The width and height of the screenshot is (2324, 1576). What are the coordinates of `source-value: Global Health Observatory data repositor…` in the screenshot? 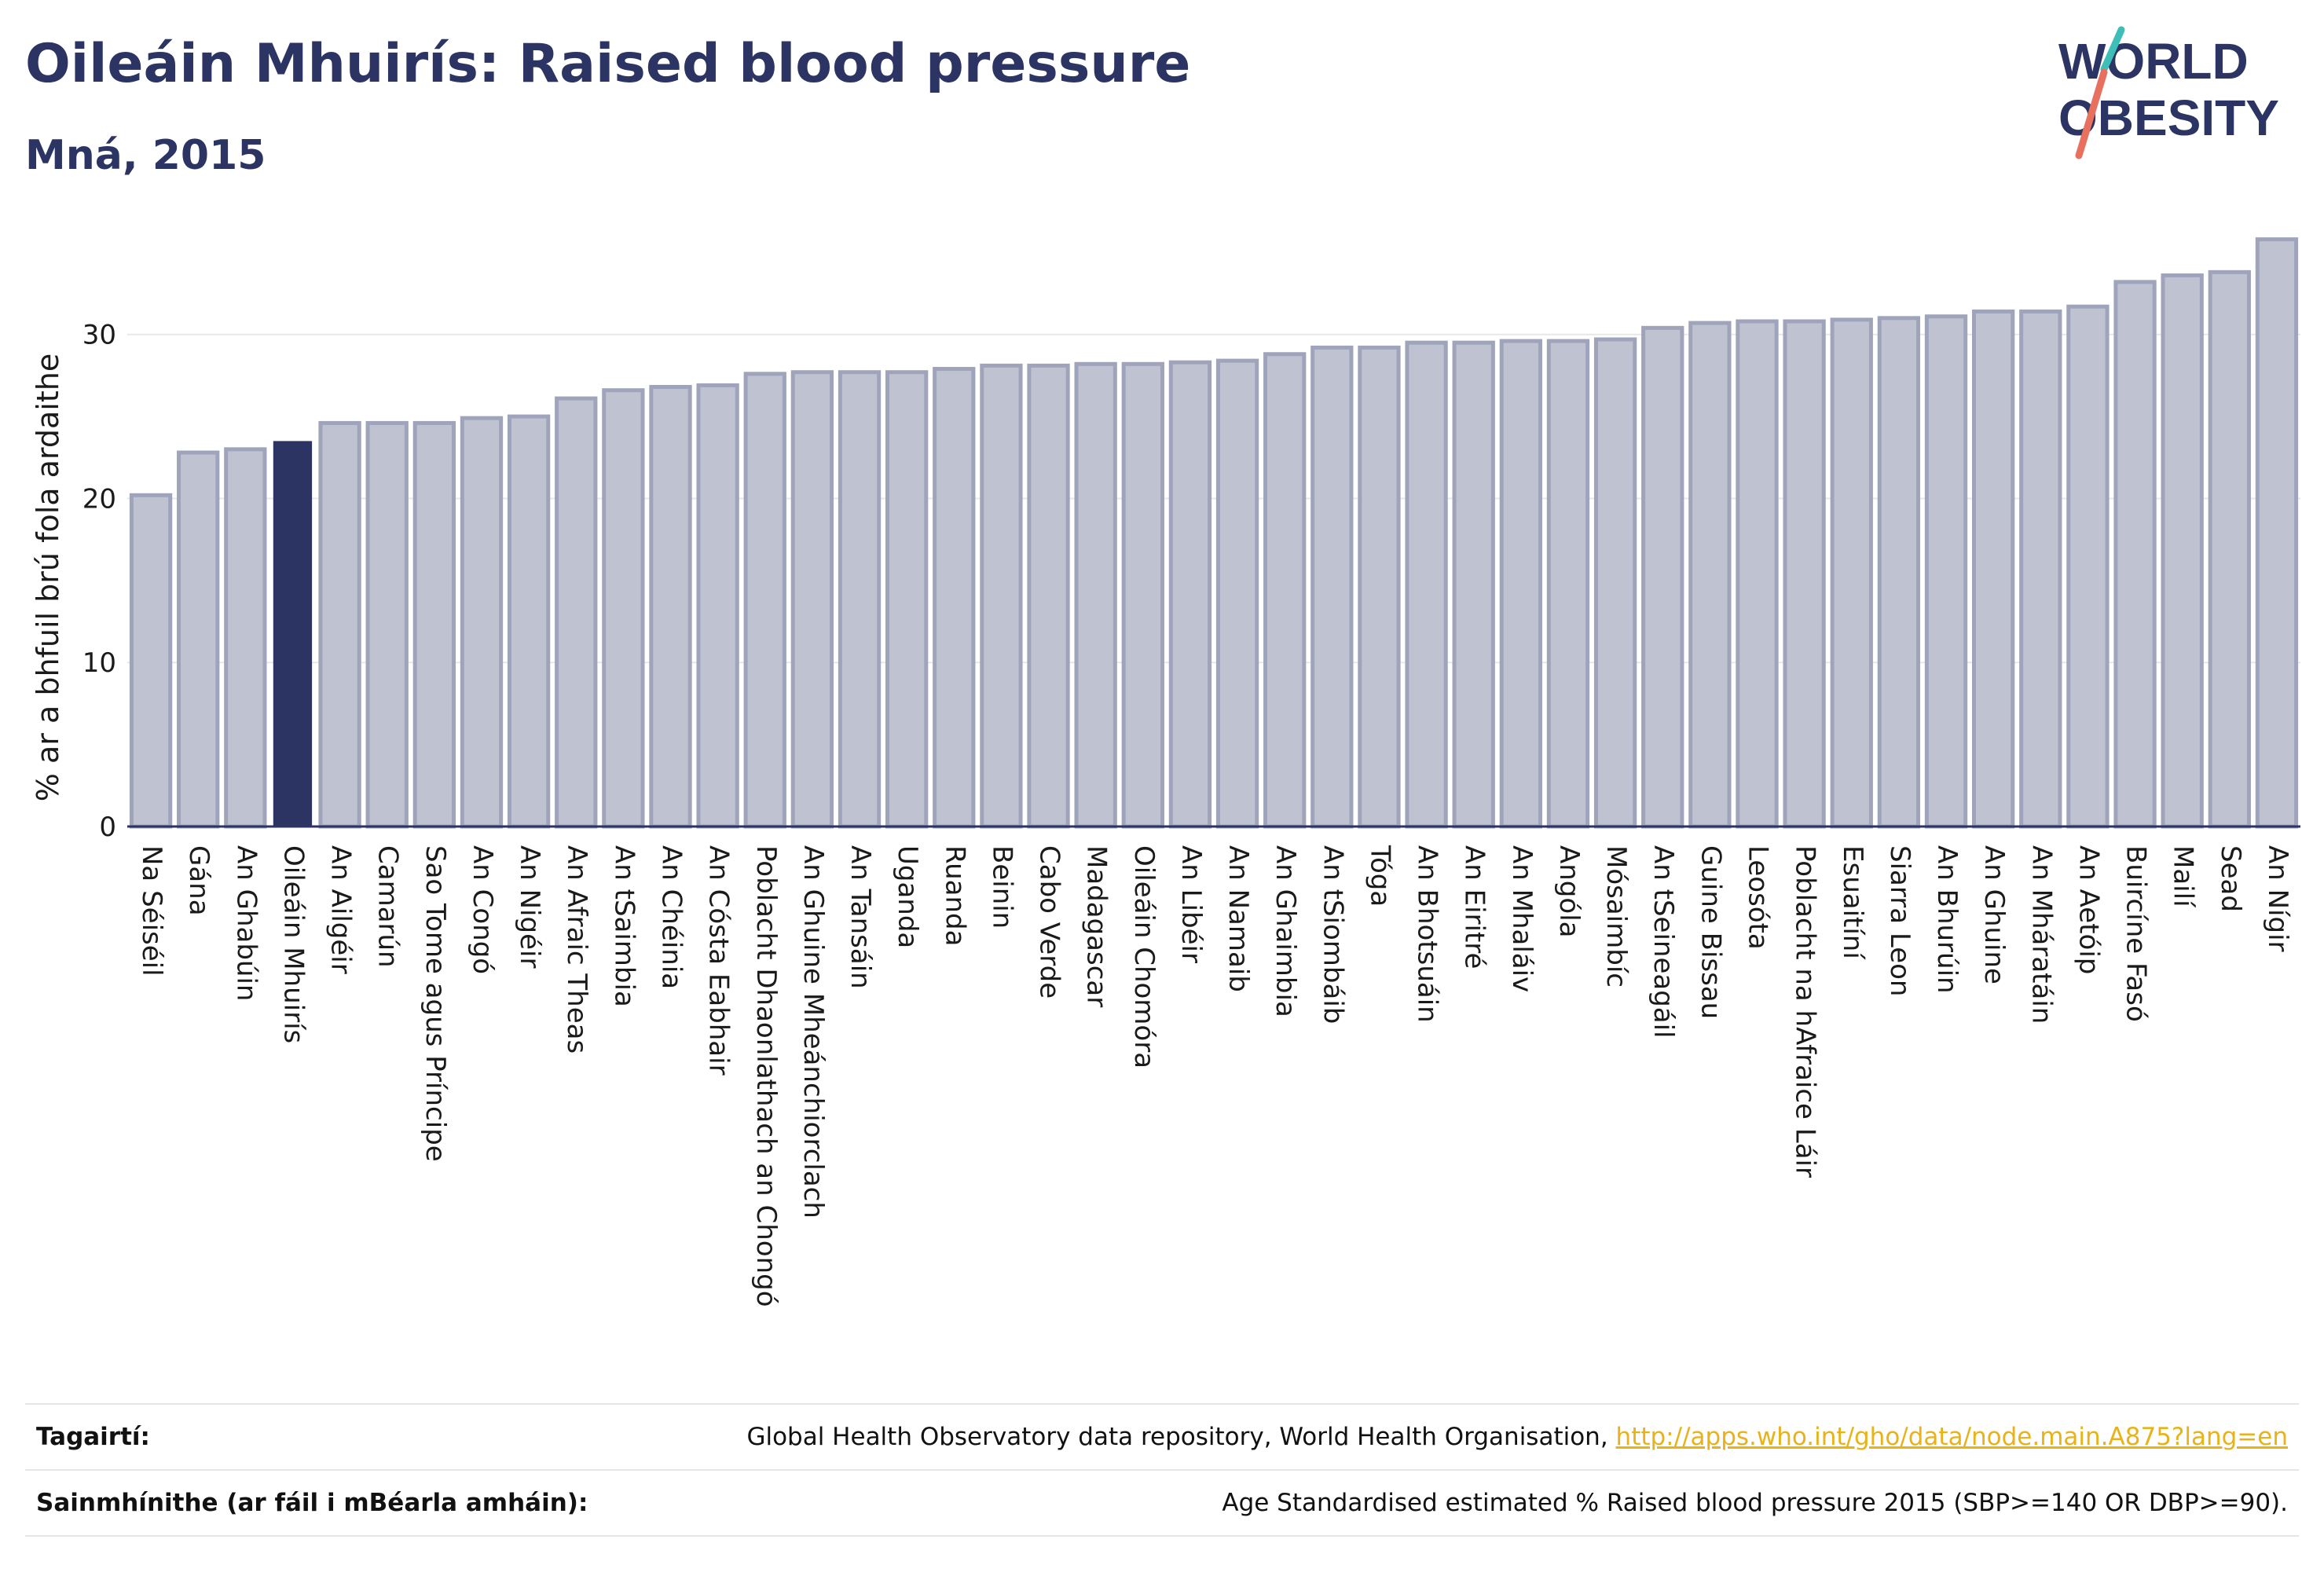 It's located at (1522, 1437).